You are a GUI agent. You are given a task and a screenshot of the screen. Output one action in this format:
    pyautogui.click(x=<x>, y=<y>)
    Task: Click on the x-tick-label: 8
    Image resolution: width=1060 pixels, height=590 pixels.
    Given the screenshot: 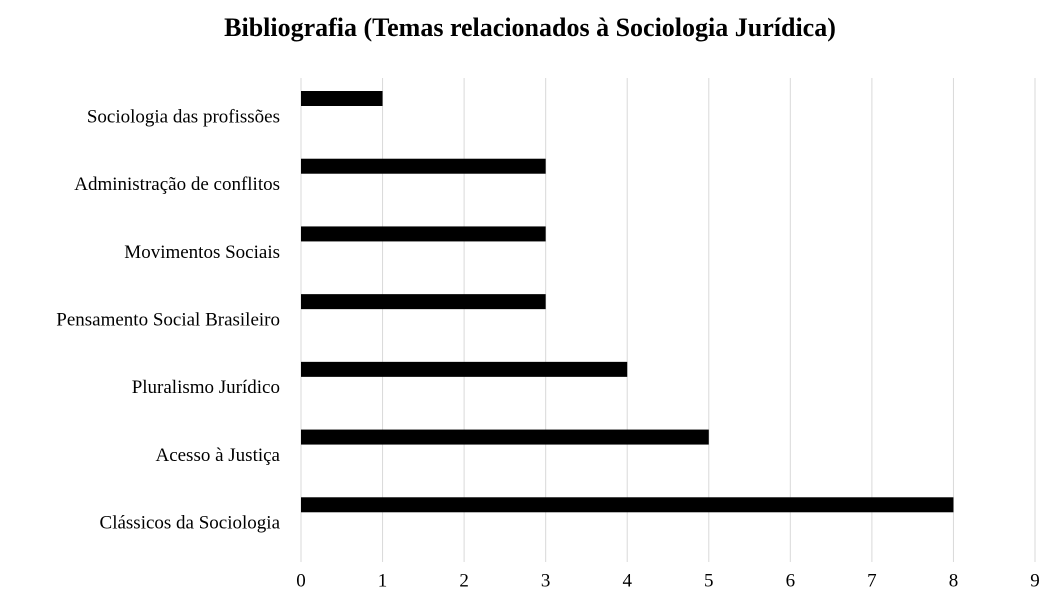 What is the action you would take?
    pyautogui.click(x=954, y=580)
    